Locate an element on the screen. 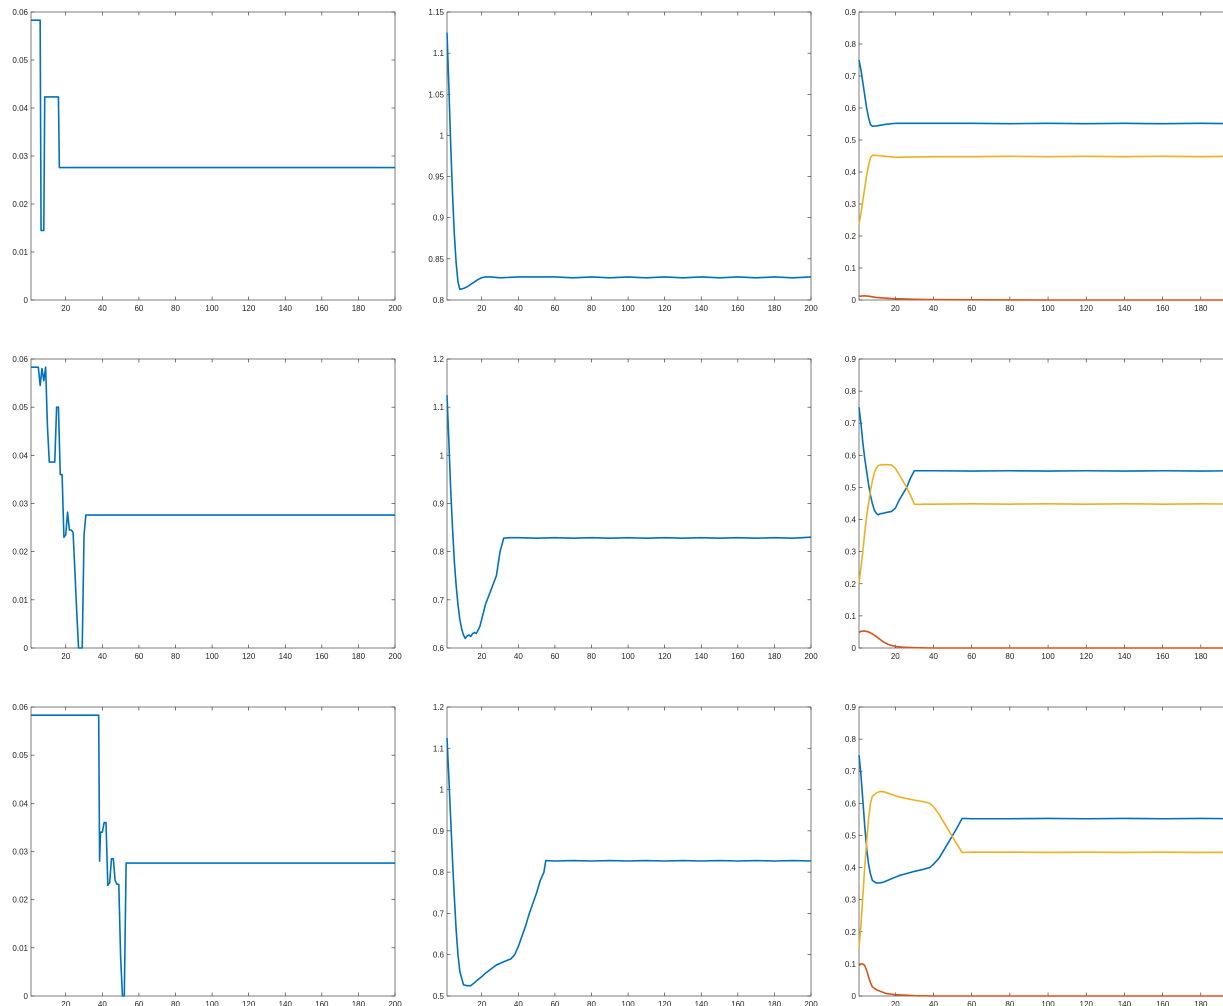  y-tick-label: 1 is located at coordinates (442, 790).